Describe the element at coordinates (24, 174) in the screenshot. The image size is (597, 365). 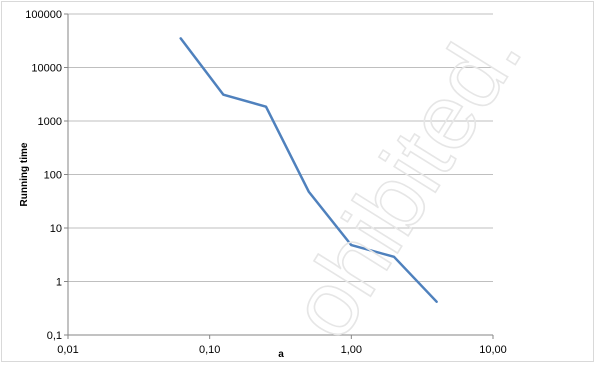
I see `y-axis-title: Running time` at that location.